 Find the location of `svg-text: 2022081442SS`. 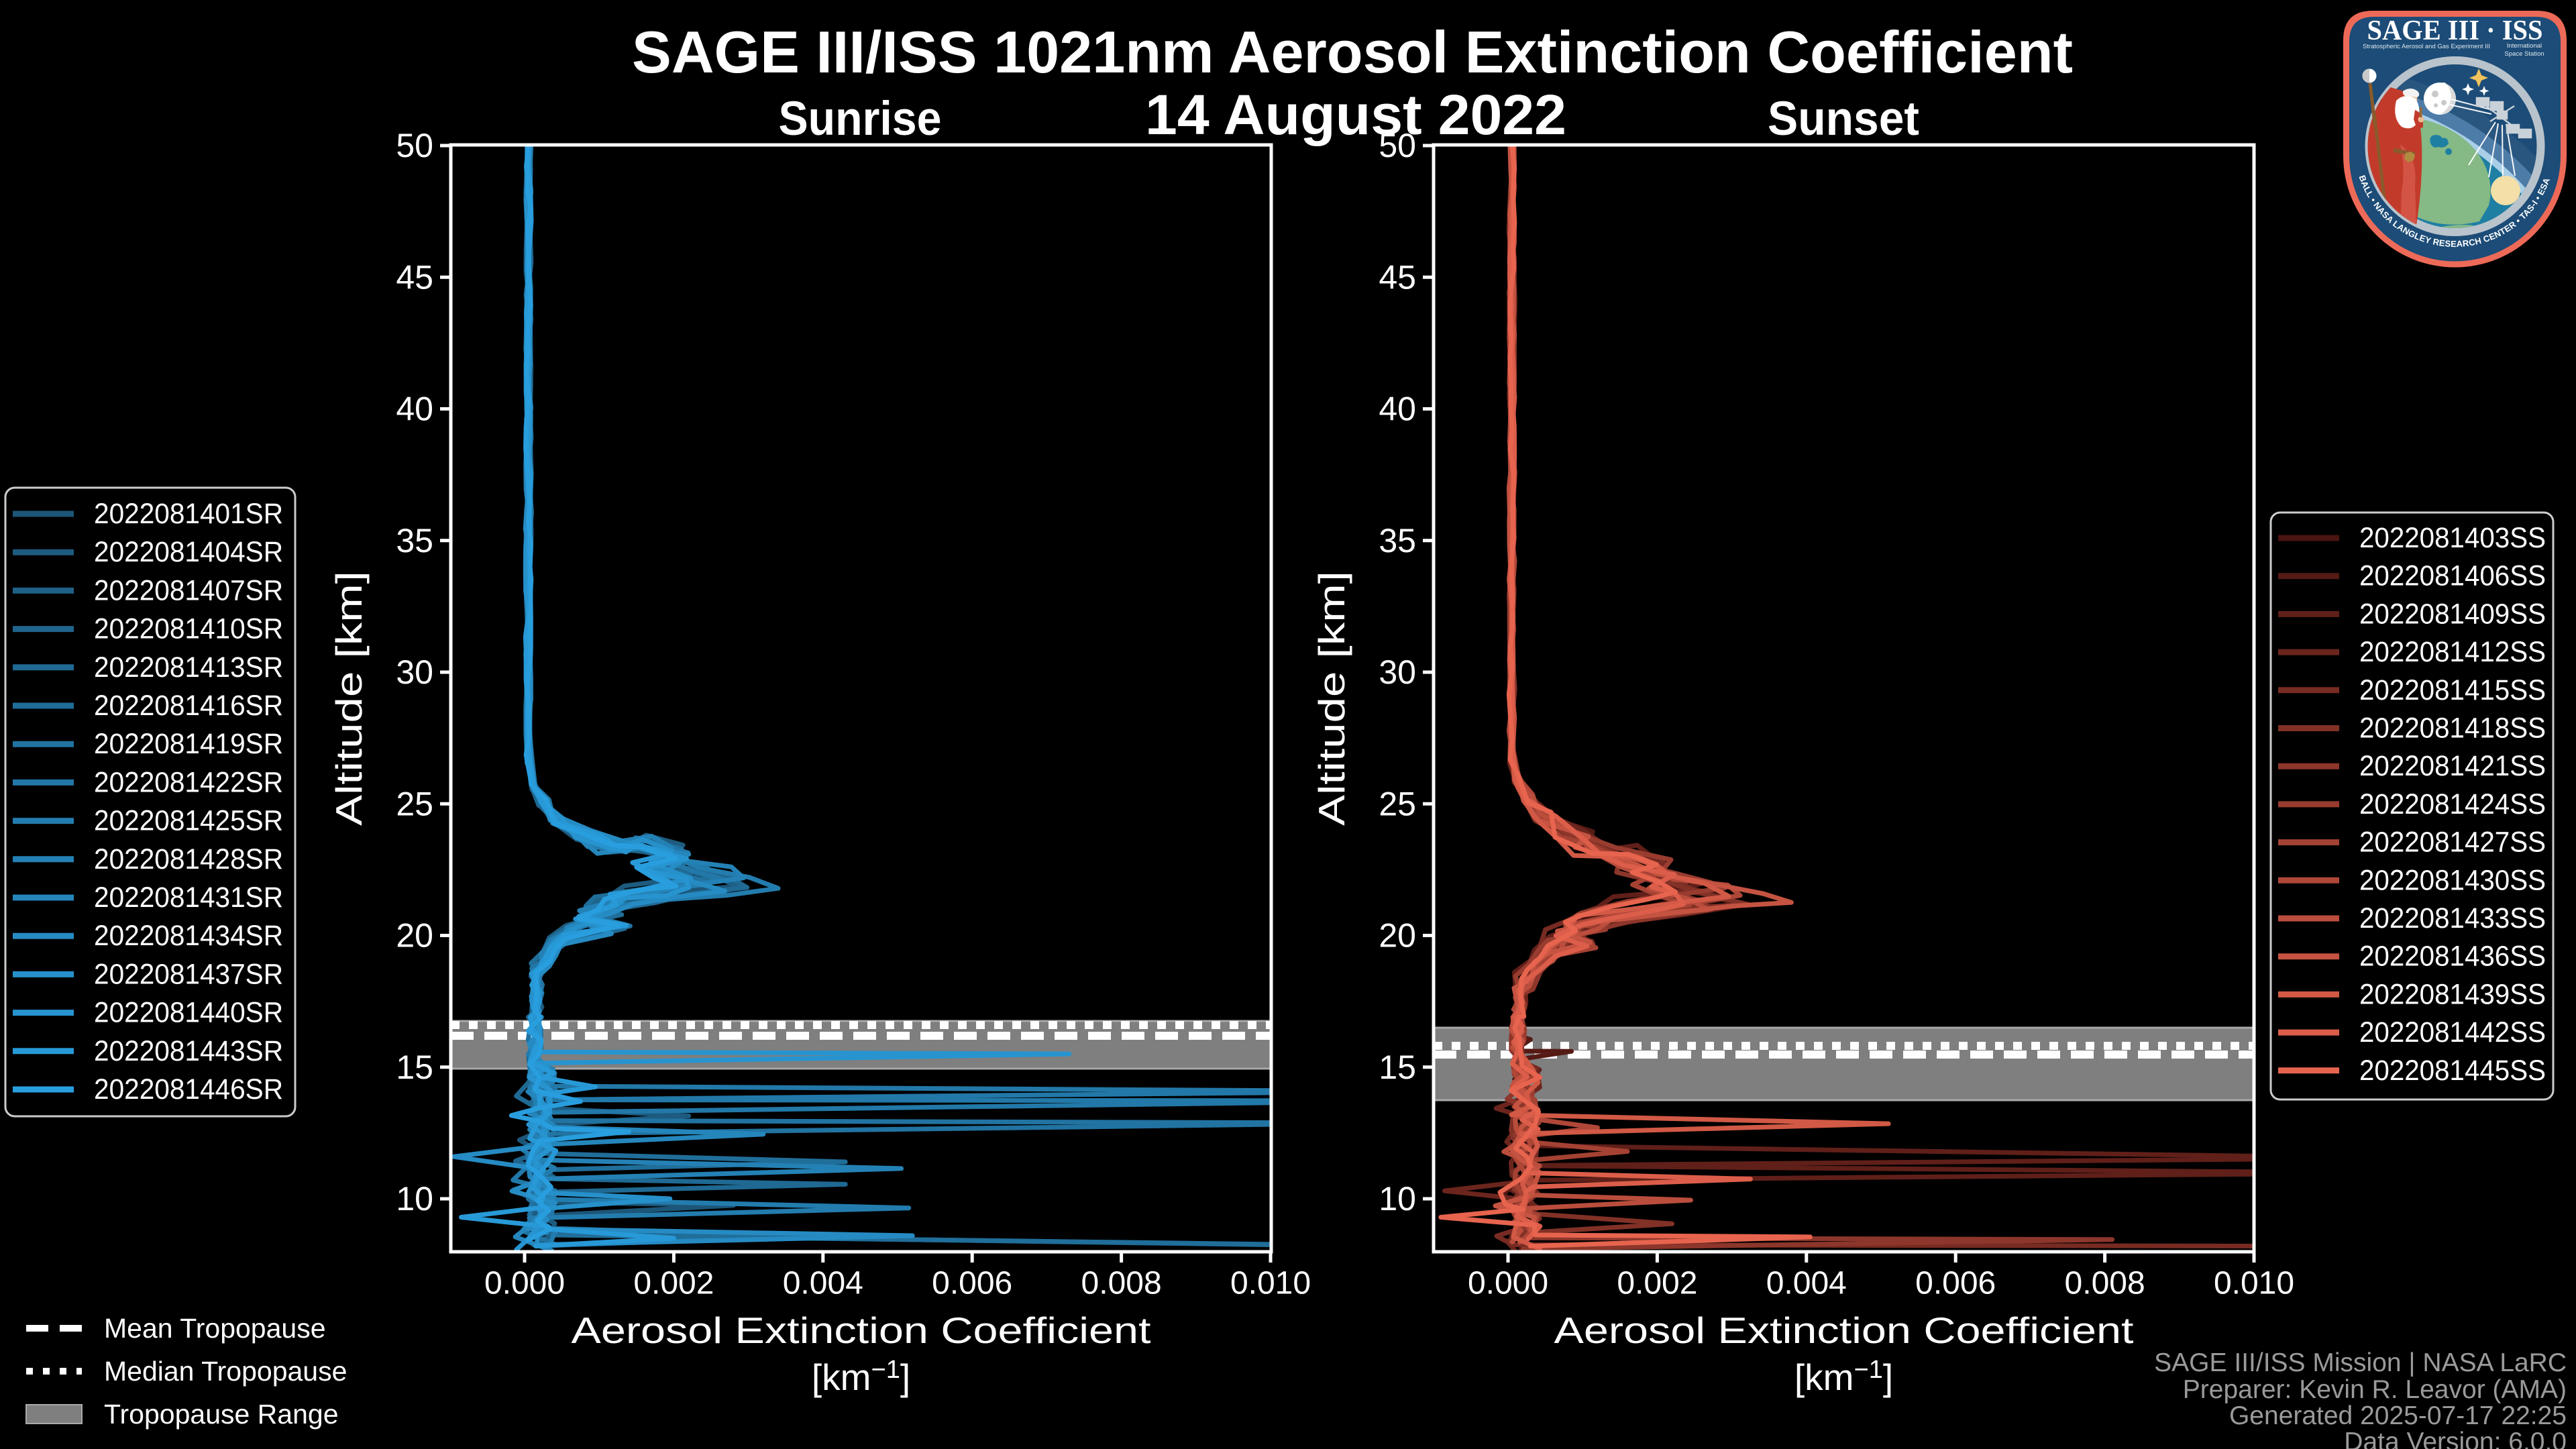

svg-text: 2022081442SS is located at coordinates (2452, 1032).